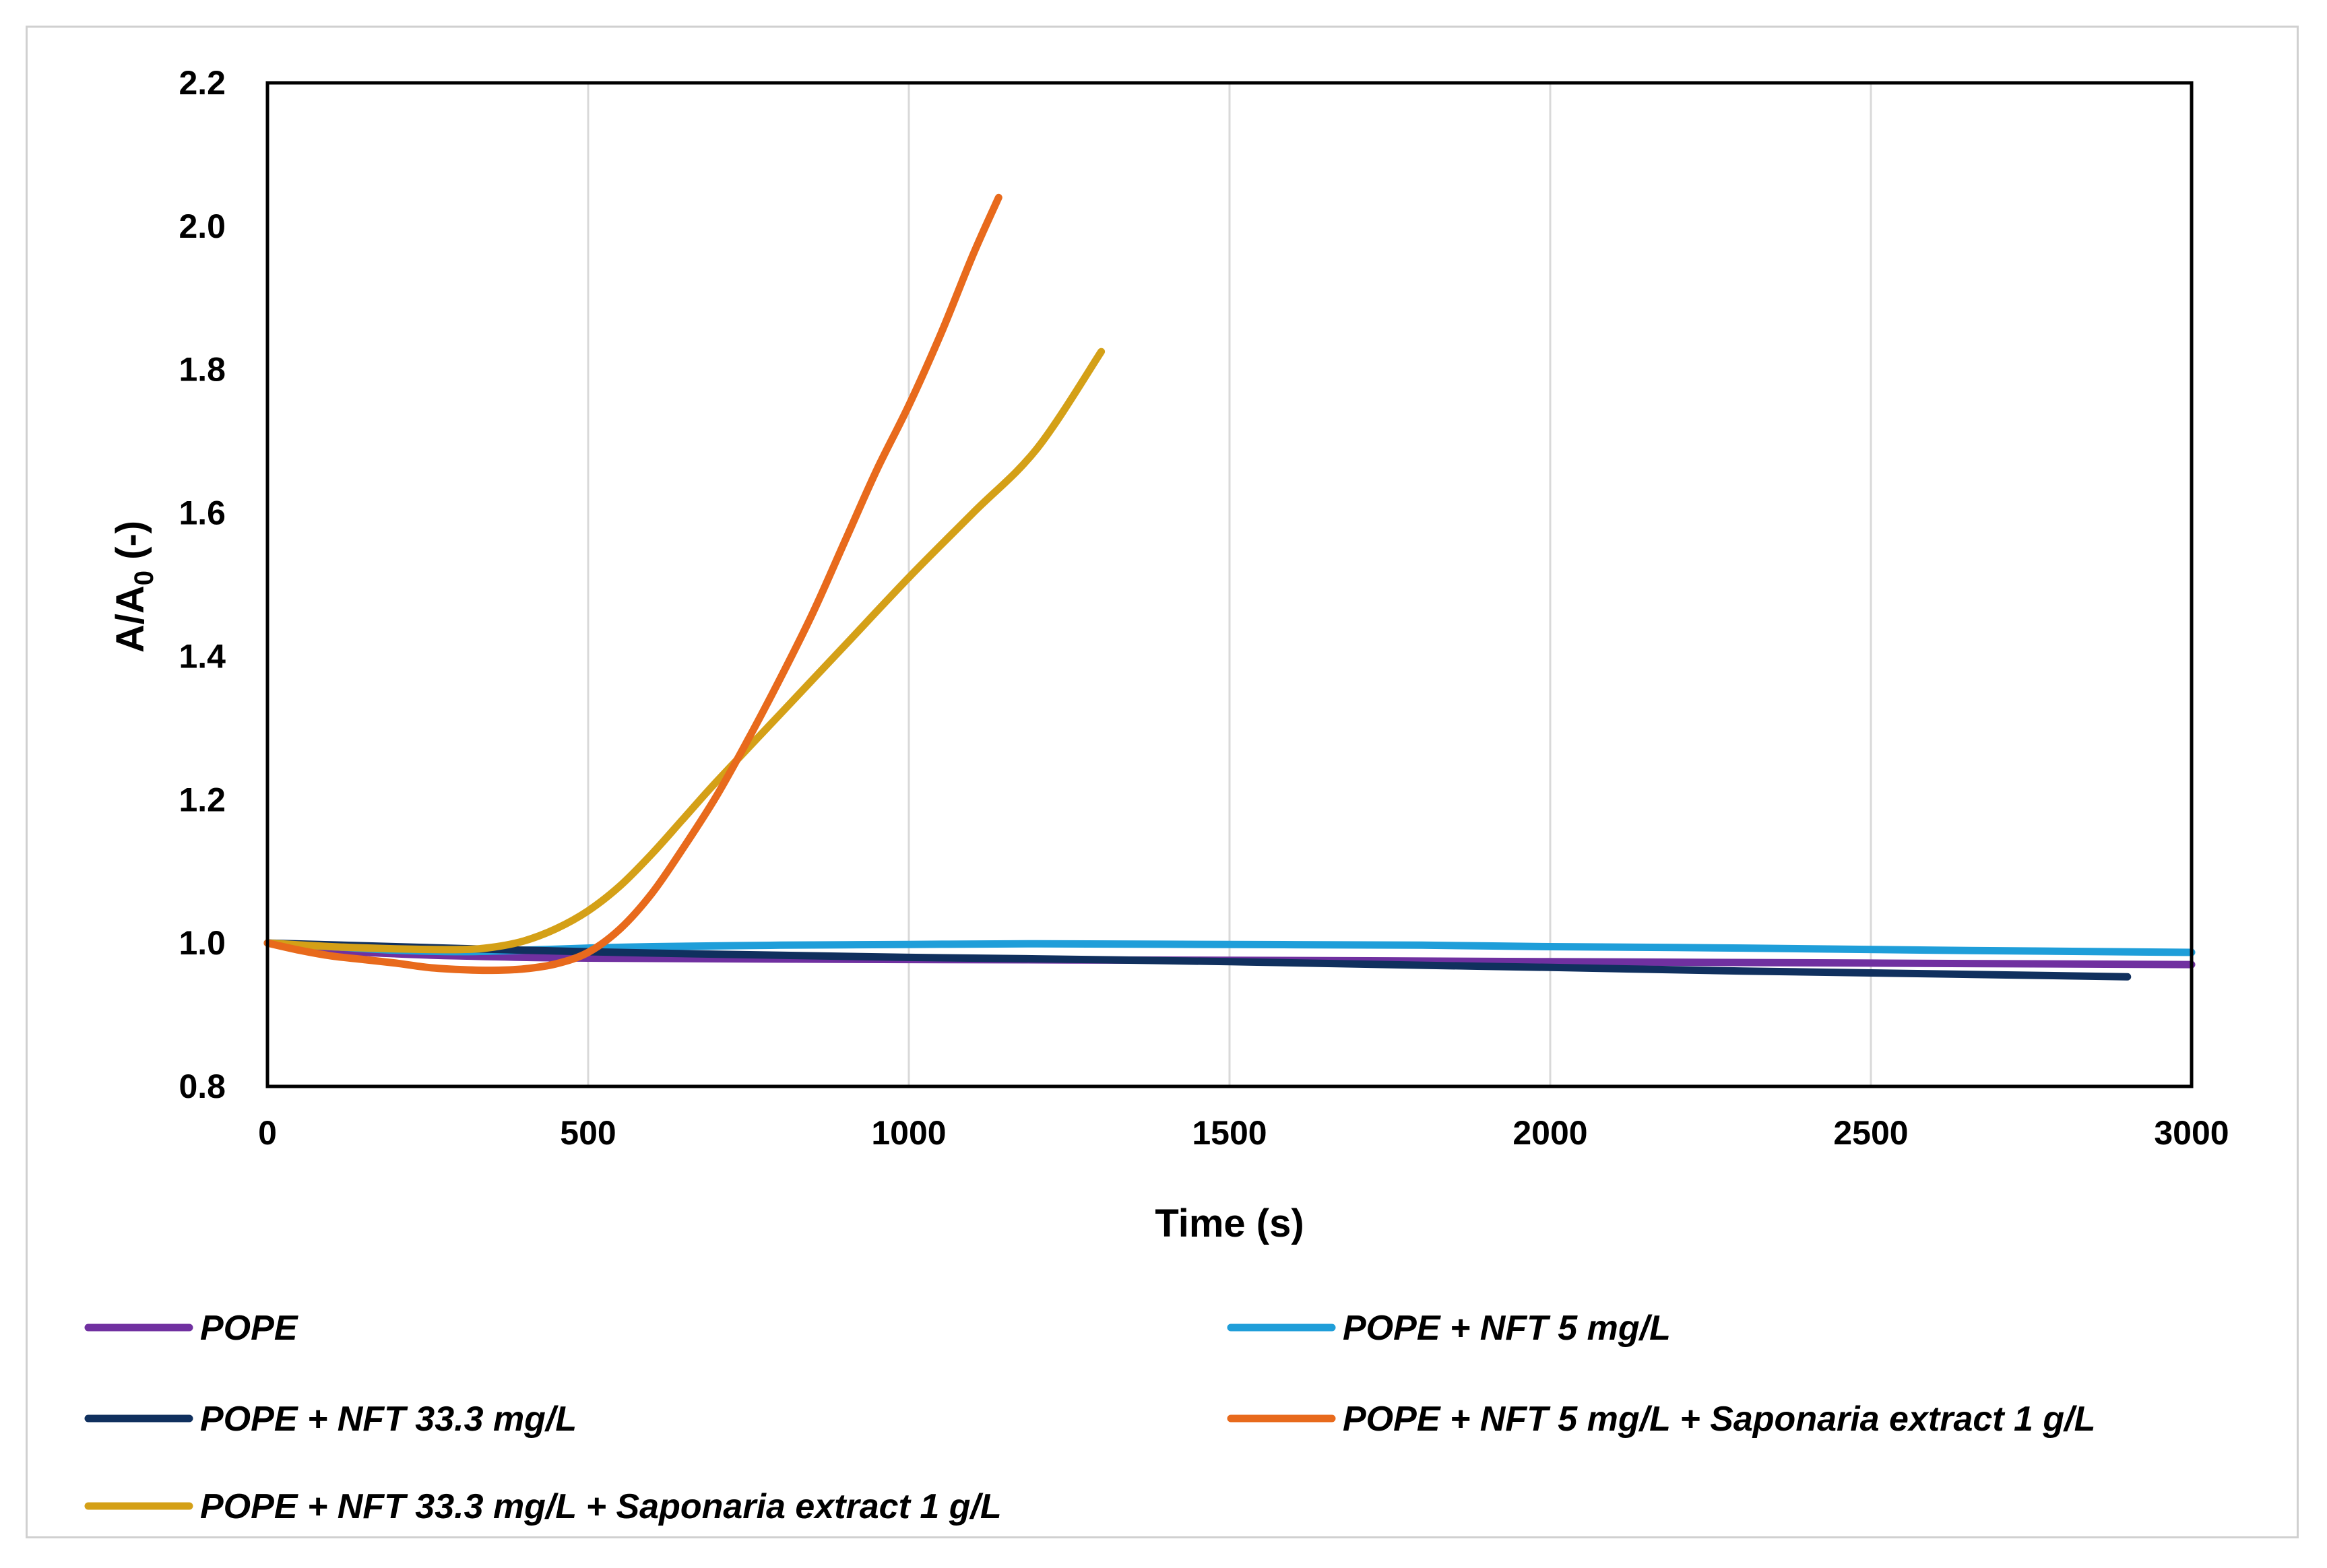 The image size is (2327, 1568). I want to click on legend-item: POPE, so click(191, 1328).